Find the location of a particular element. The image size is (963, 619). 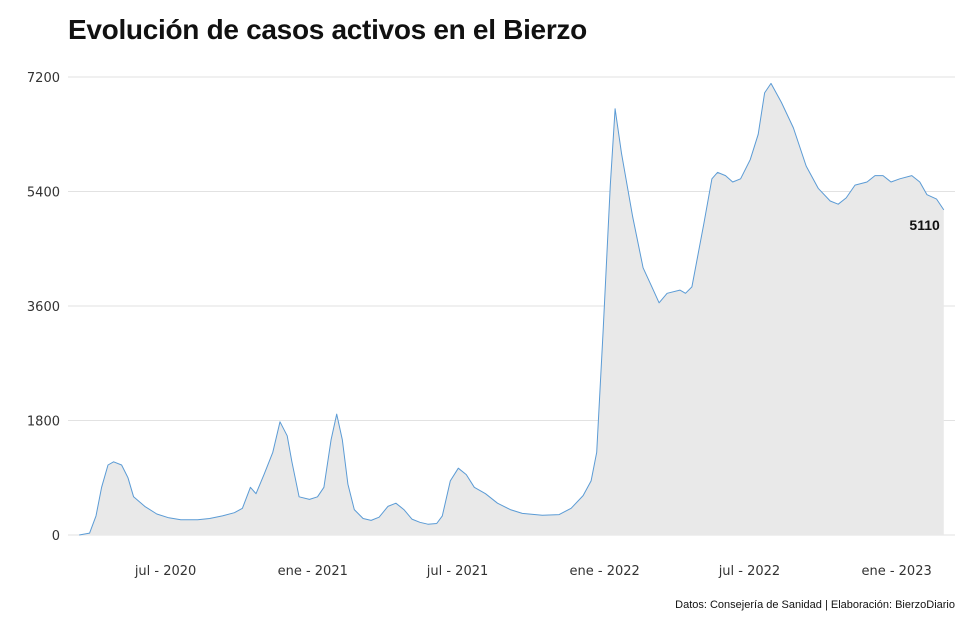

y-tick-label: 0 is located at coordinates (56, 536).